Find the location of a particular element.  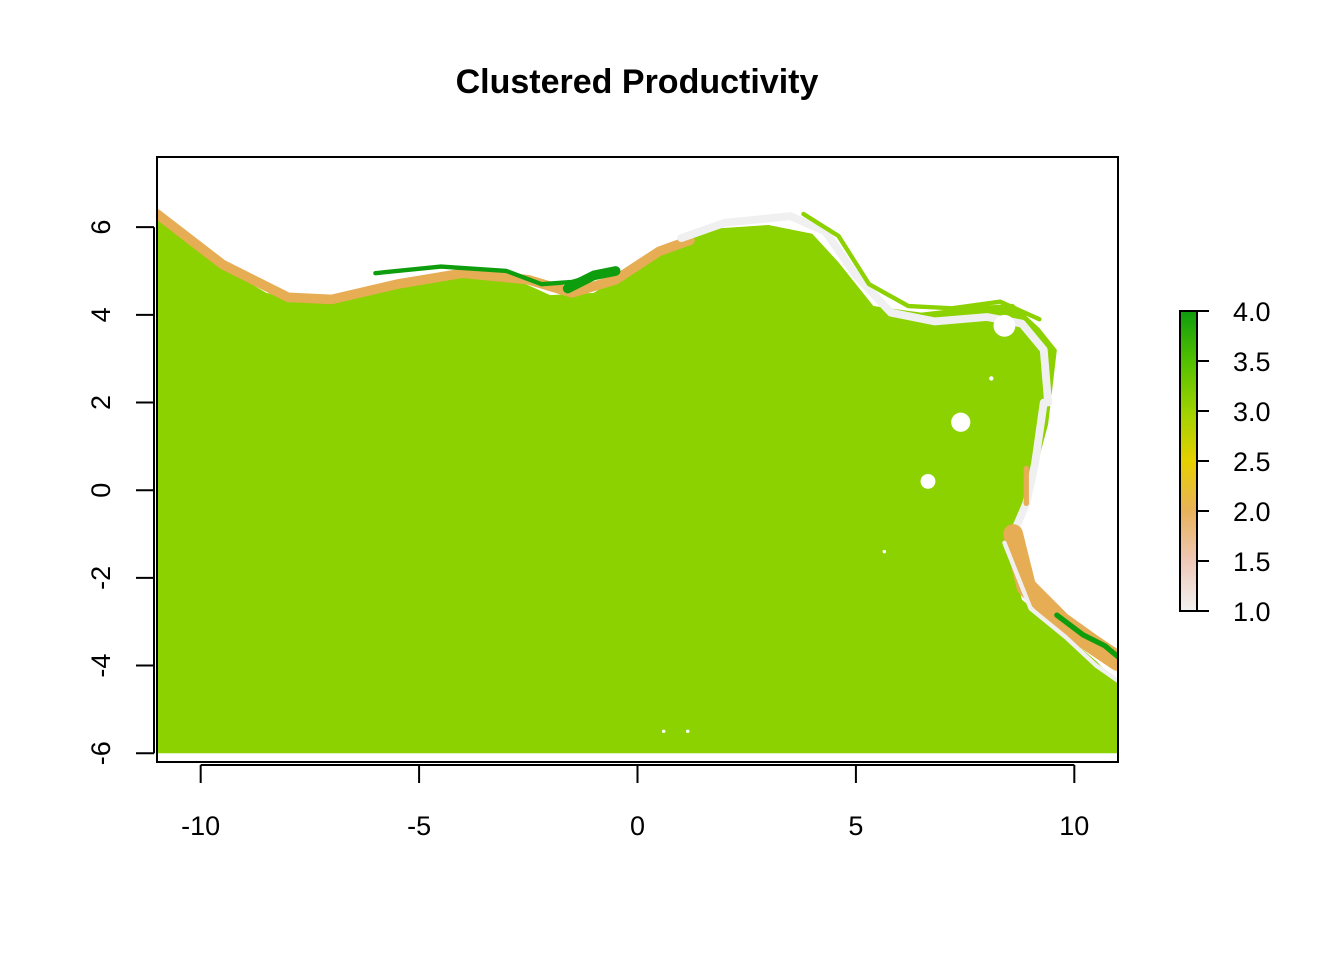

x-tick-label: -5 is located at coordinates (419, 826).